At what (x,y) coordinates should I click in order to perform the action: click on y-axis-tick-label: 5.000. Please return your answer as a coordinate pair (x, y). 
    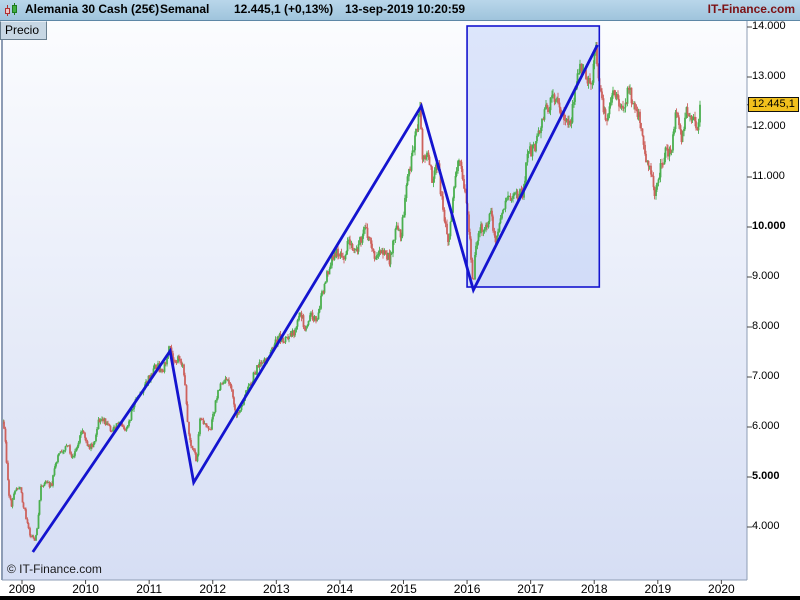
    Looking at the image, I should click on (766, 476).